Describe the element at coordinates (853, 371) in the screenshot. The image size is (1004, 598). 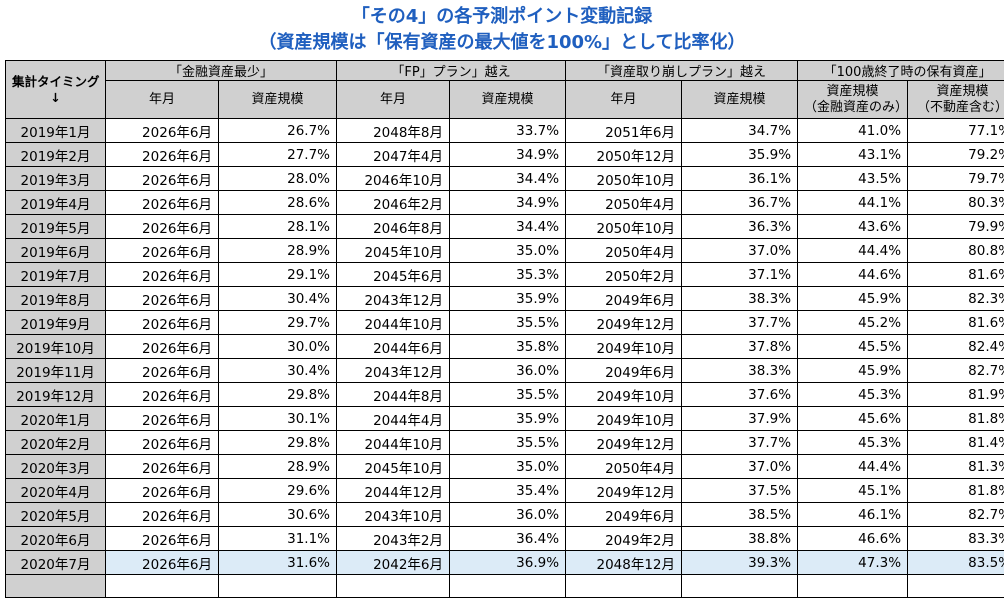
I see `asset-scale-financial-cell: 45.9%` at that location.